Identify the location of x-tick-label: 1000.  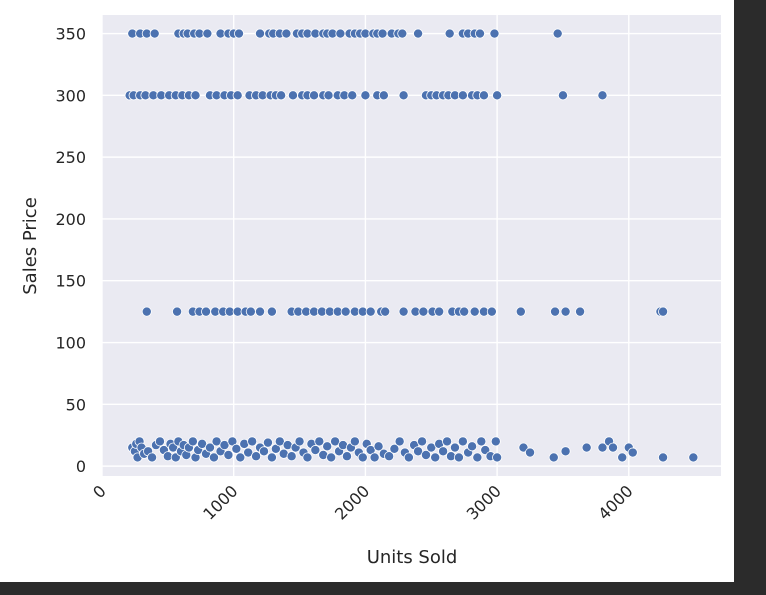
(220, 502).